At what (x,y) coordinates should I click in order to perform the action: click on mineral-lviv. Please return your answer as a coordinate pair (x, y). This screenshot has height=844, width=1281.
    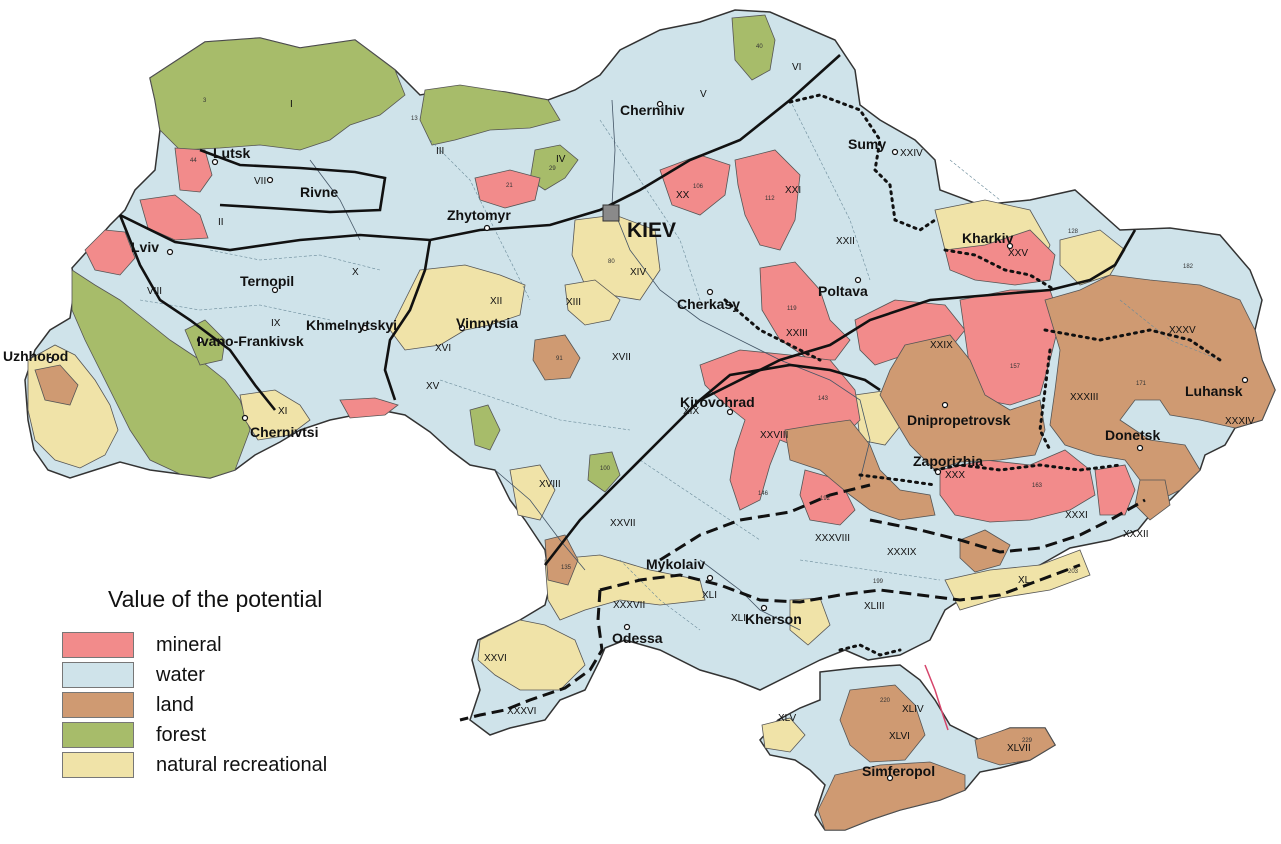
    Looking at the image, I should click on (110, 252).